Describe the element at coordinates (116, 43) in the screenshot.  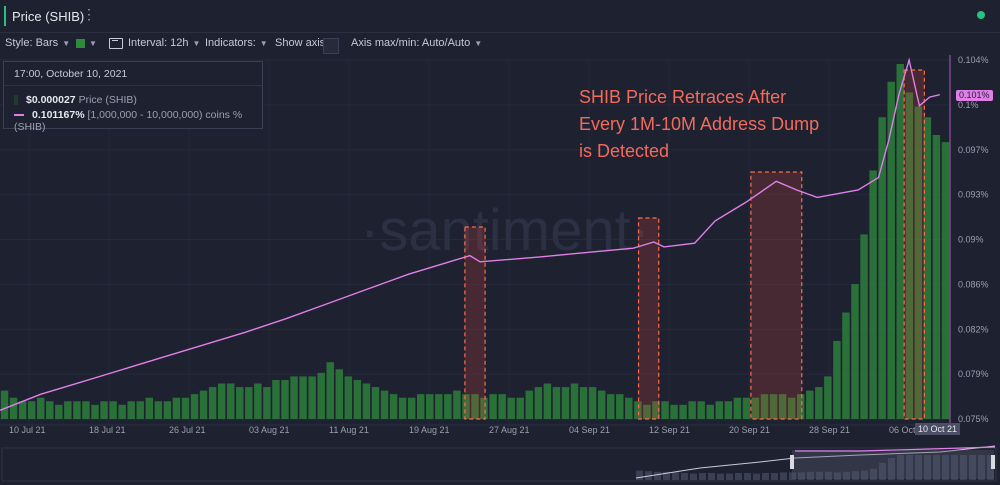
I see `calendar-icon` at that location.